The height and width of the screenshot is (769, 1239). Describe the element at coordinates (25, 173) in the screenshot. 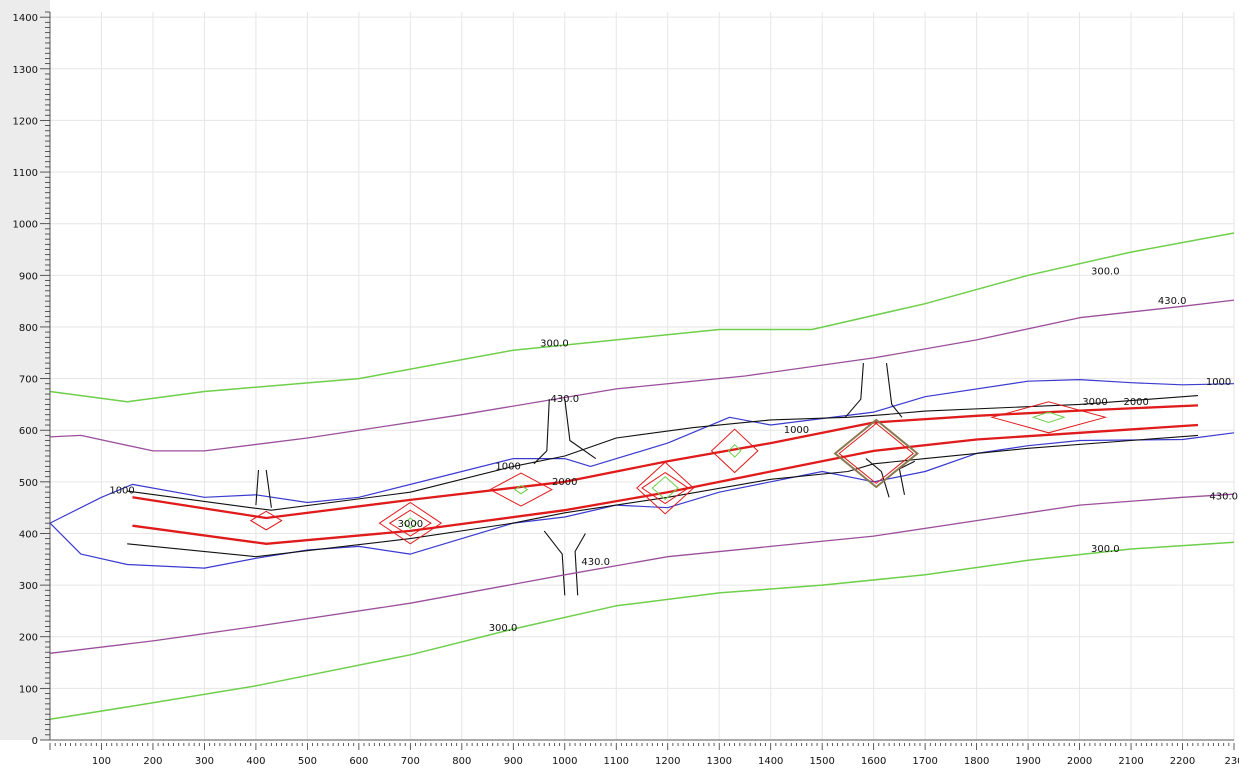

I see `y-tick-label: 1100` at that location.